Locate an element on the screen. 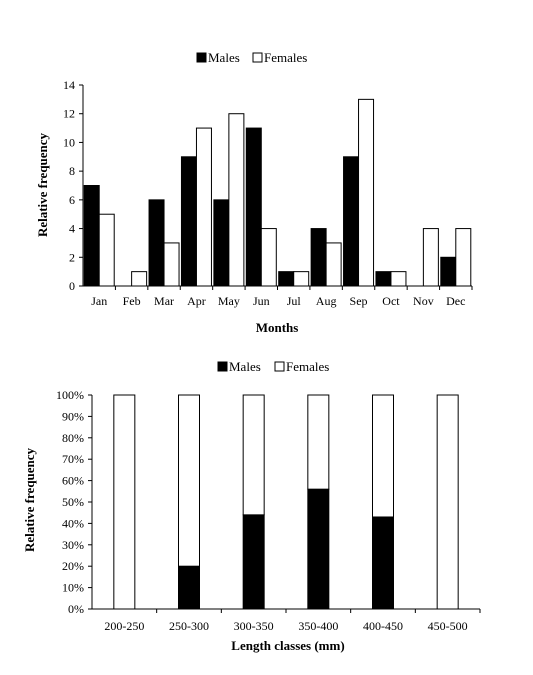  bar-females-nov is located at coordinates (430, 257).